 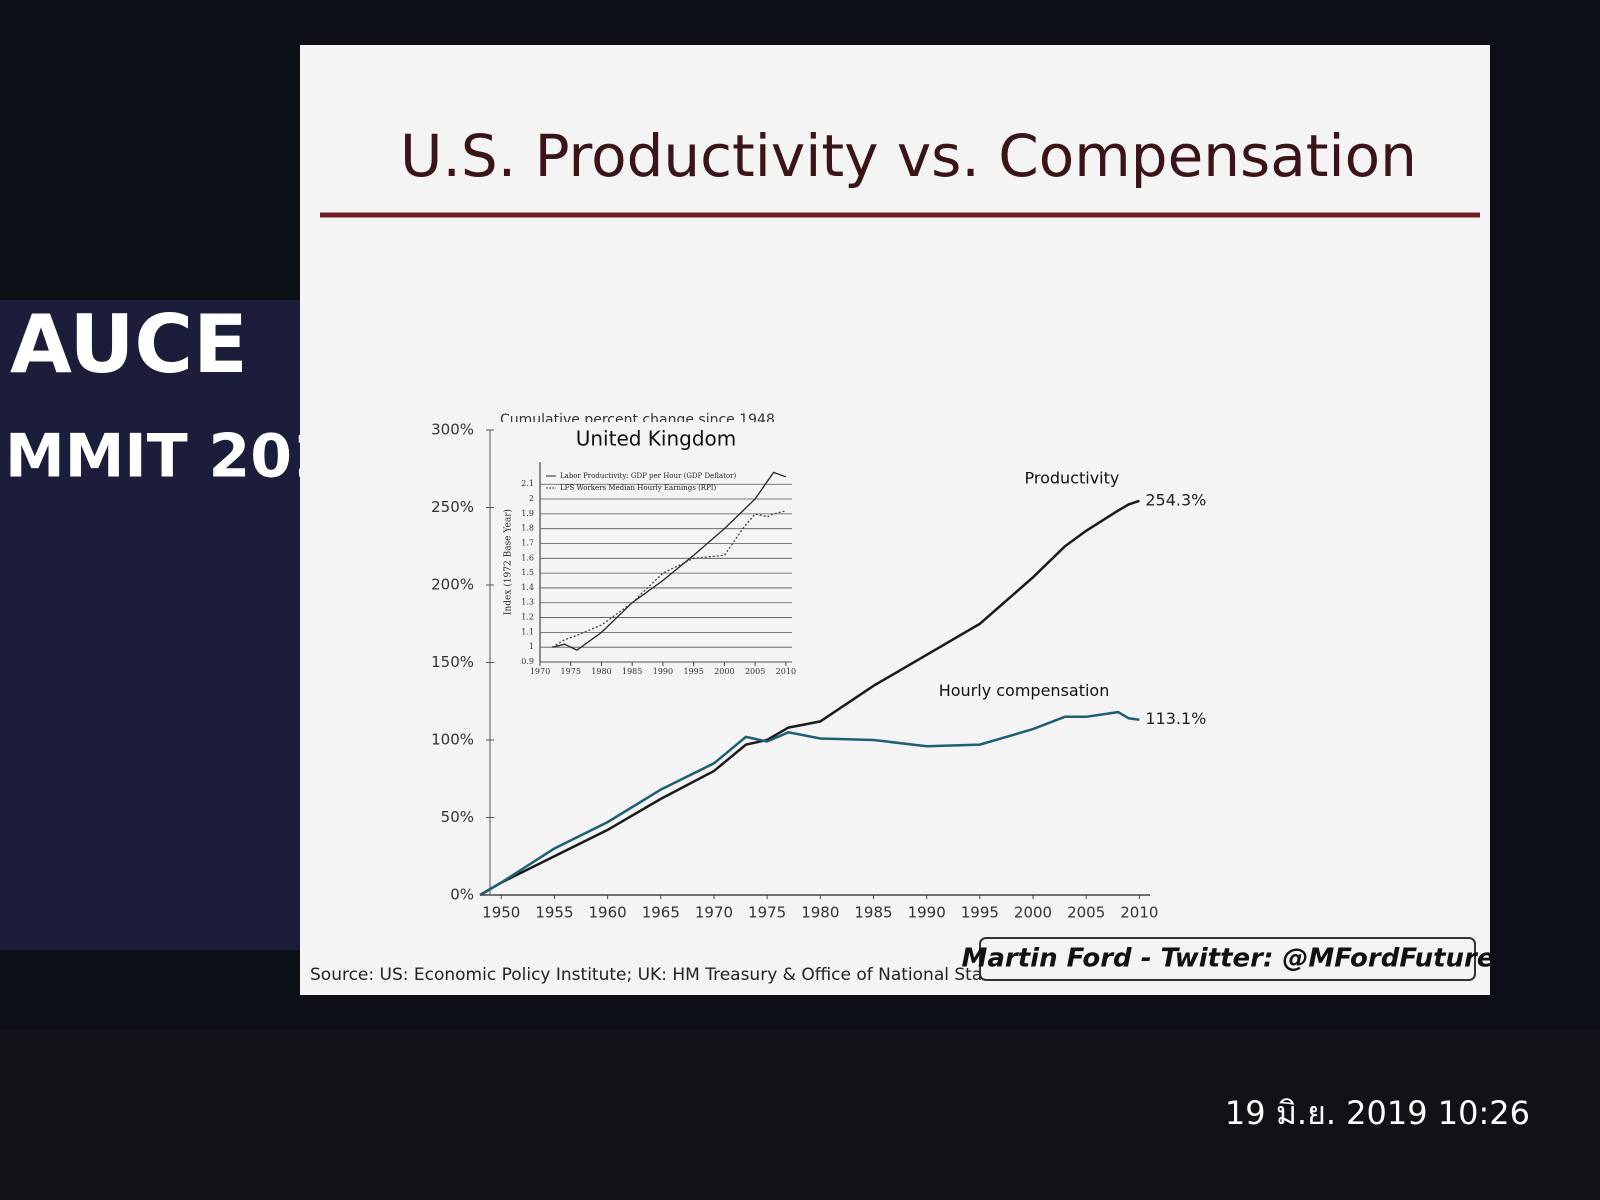 I want to click on credit: Martin Ford - Twitter: @MFordFuture, so click(x=1227, y=959).